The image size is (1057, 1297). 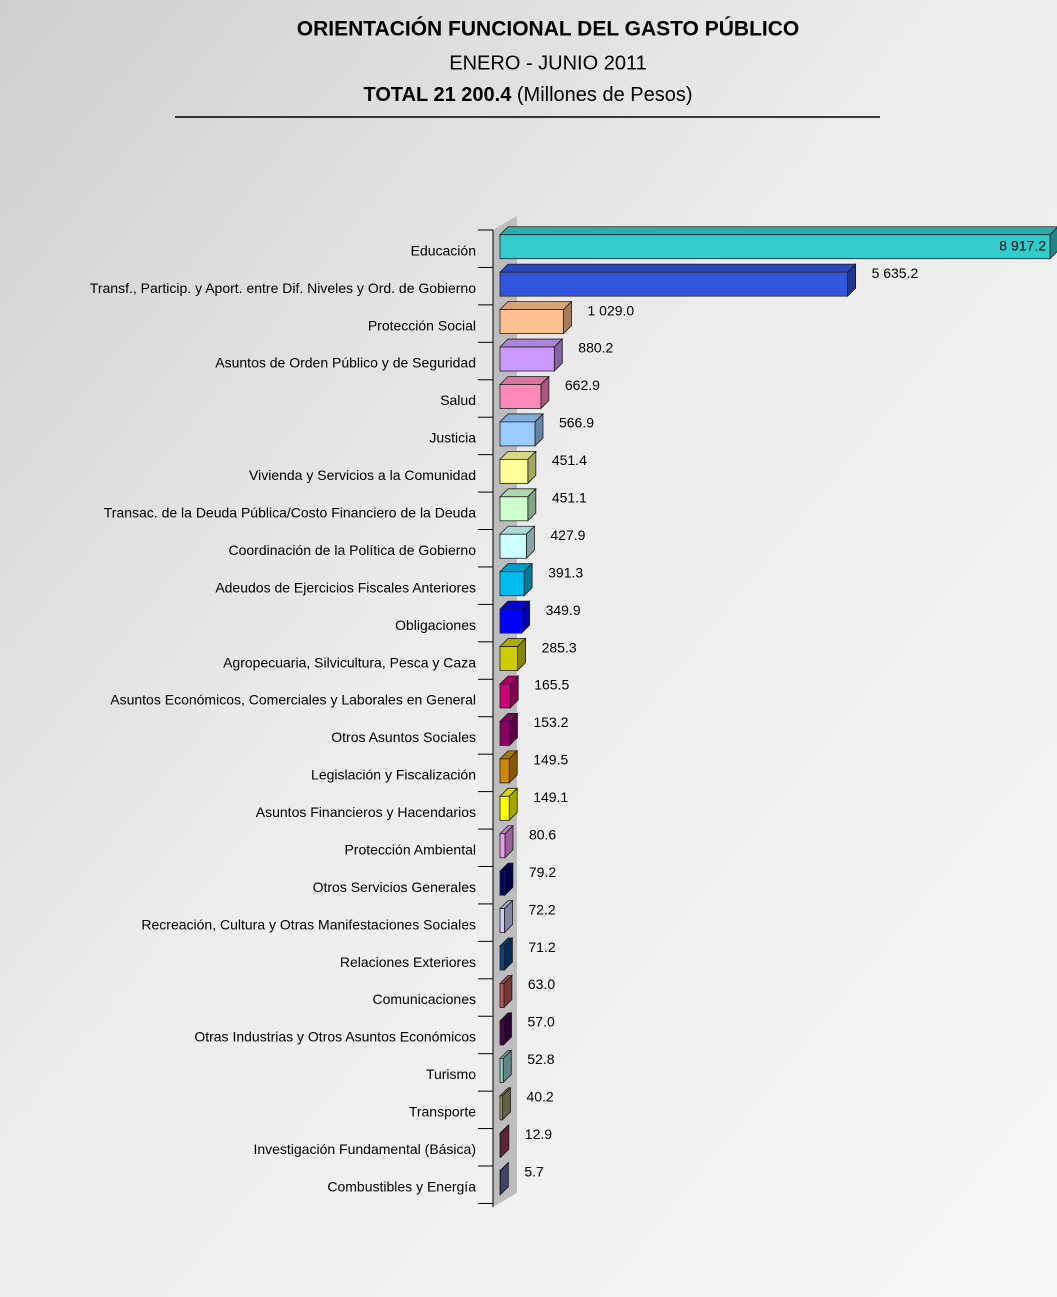 What do you see at coordinates (442, 1112) in the screenshot?
I see `category-label: Transporte` at bounding box center [442, 1112].